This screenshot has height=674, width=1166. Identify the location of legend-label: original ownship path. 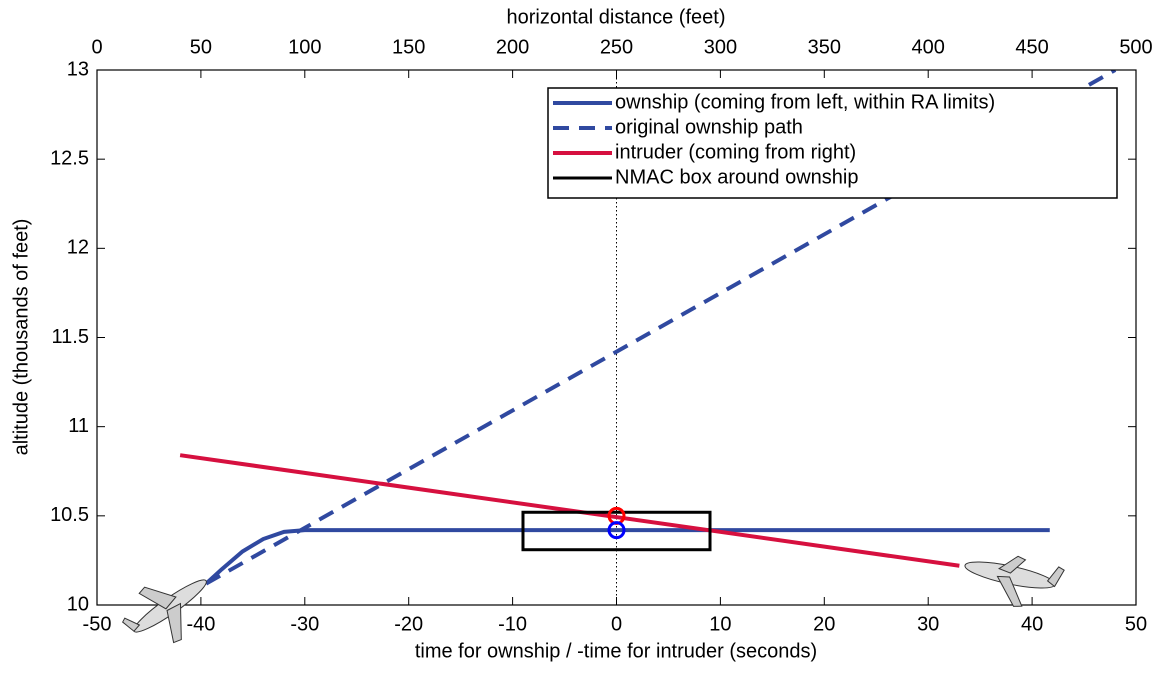
(709, 127).